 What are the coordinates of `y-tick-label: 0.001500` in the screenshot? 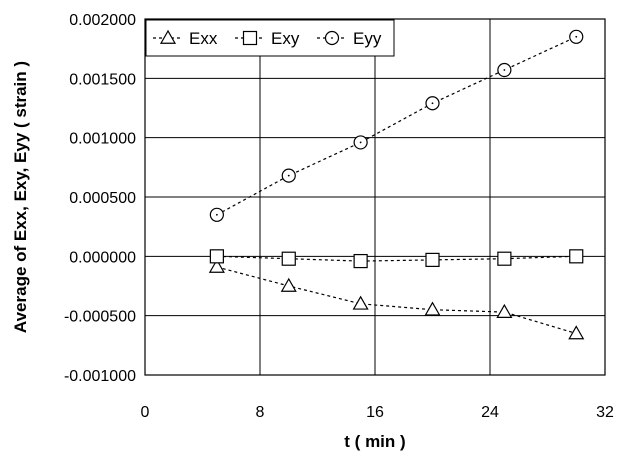 It's located at (102, 79).